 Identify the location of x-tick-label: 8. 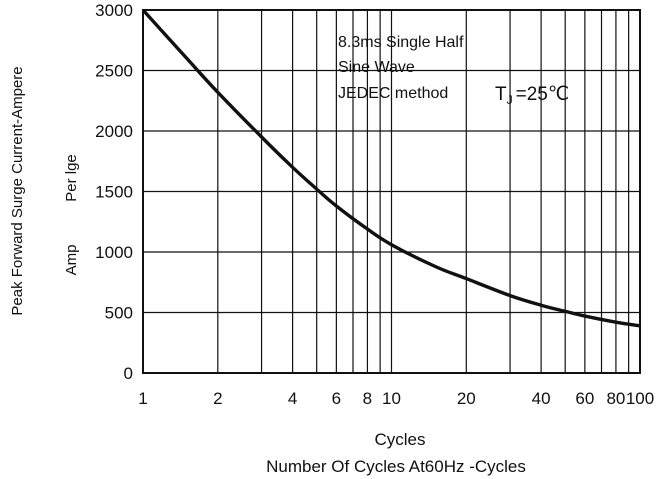
(367, 398).